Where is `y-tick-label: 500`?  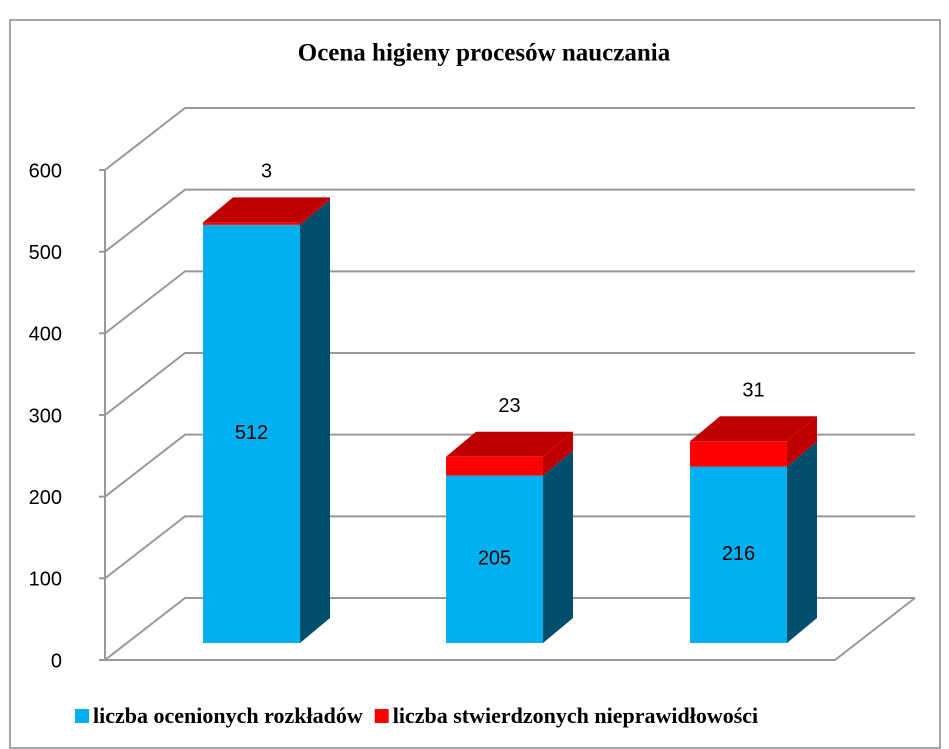
y-tick-label: 500 is located at coordinates (45, 253).